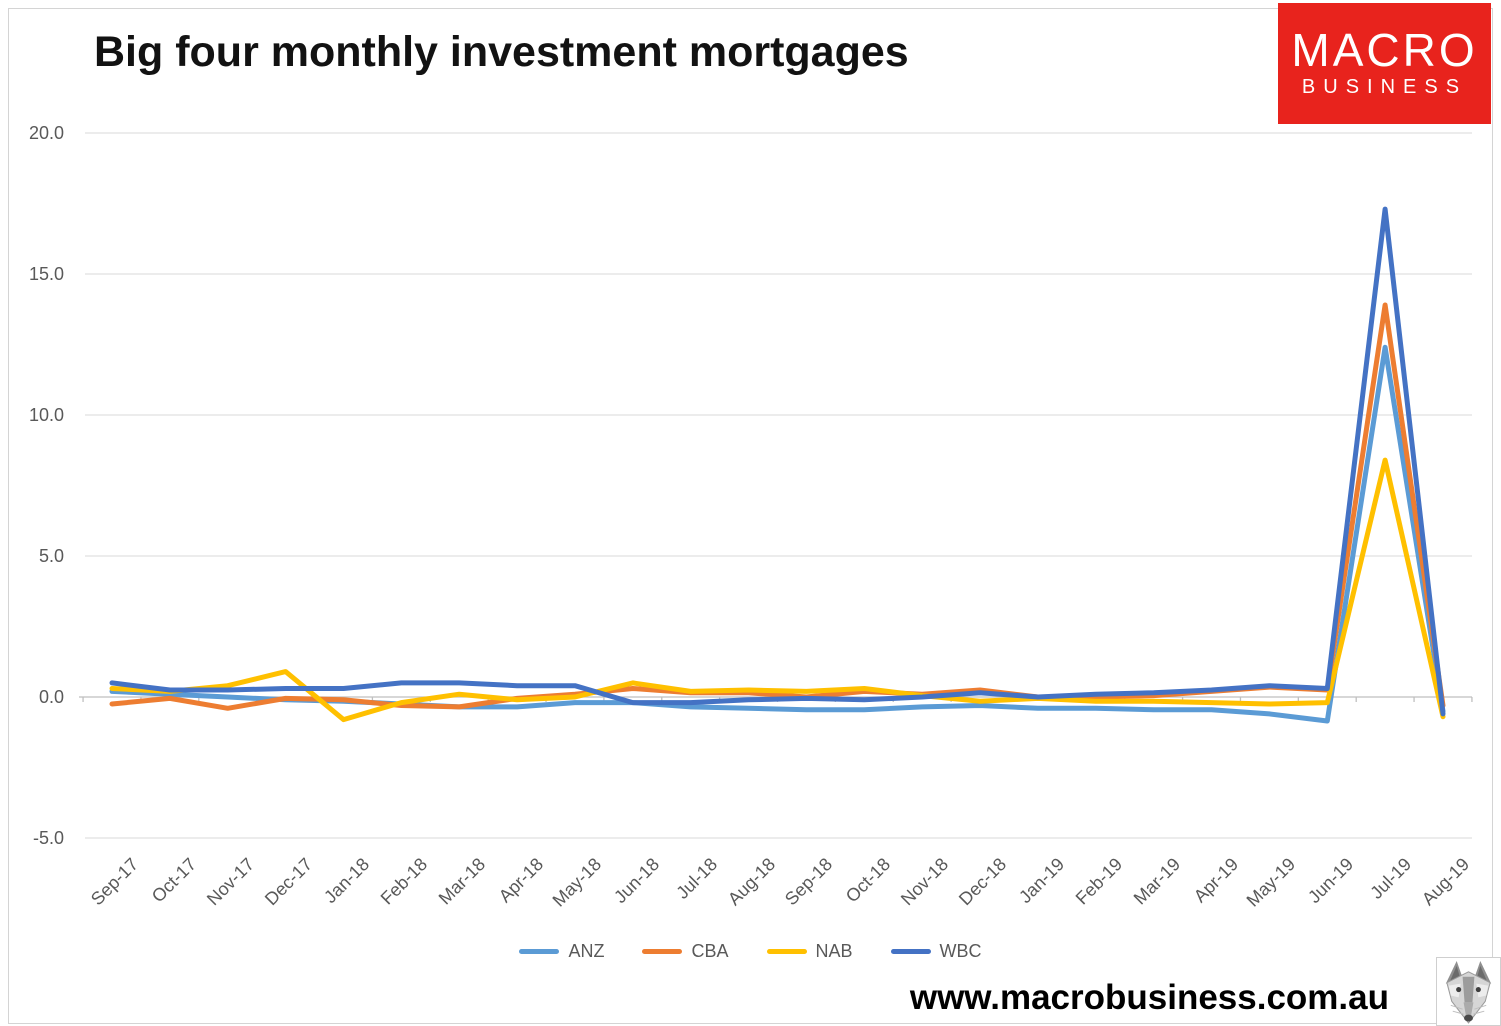 The image size is (1501, 1026). Describe the element at coordinates (786, 951) in the screenshot. I see `legend-swatch-nab` at that location.